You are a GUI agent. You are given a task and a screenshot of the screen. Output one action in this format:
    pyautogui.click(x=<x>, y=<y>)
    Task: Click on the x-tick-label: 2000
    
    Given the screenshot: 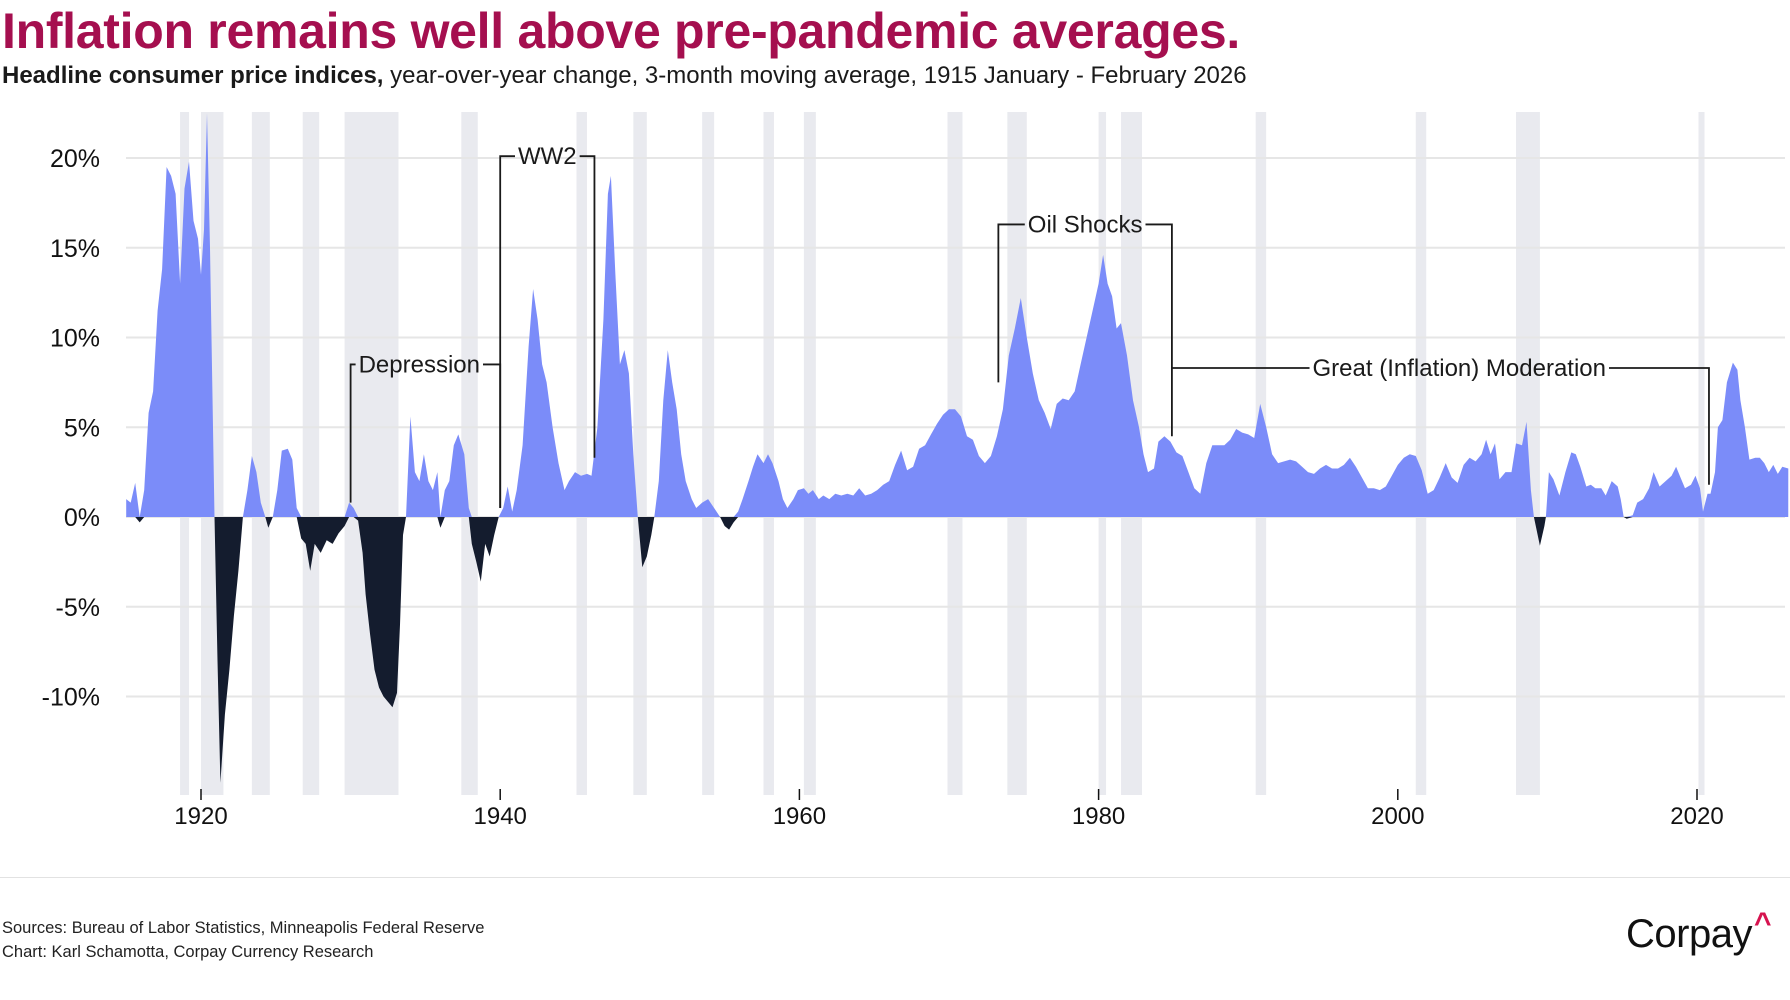 What is the action you would take?
    pyautogui.click(x=1397, y=816)
    